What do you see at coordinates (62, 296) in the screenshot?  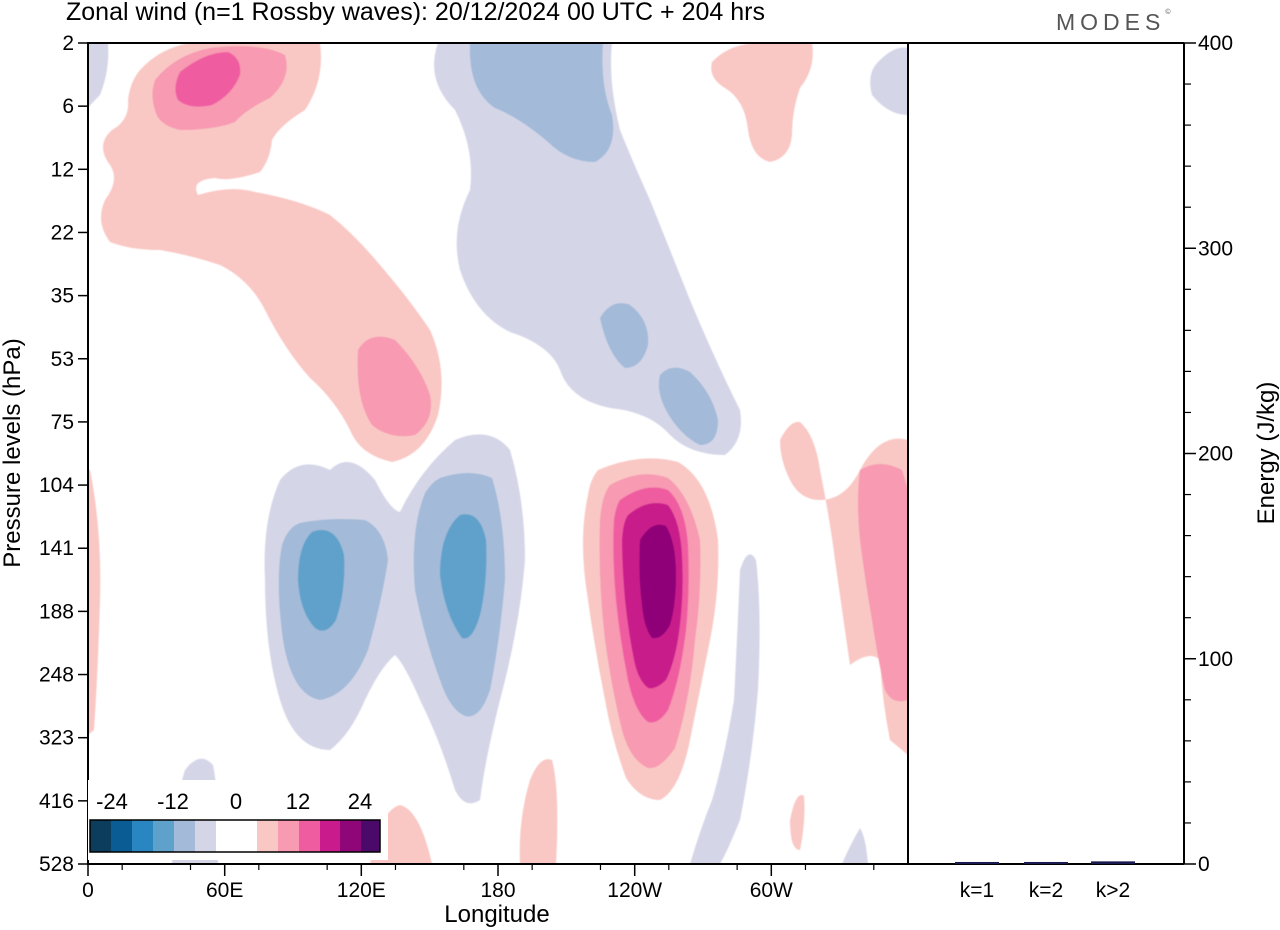 I see `y-tick-label: 35` at bounding box center [62, 296].